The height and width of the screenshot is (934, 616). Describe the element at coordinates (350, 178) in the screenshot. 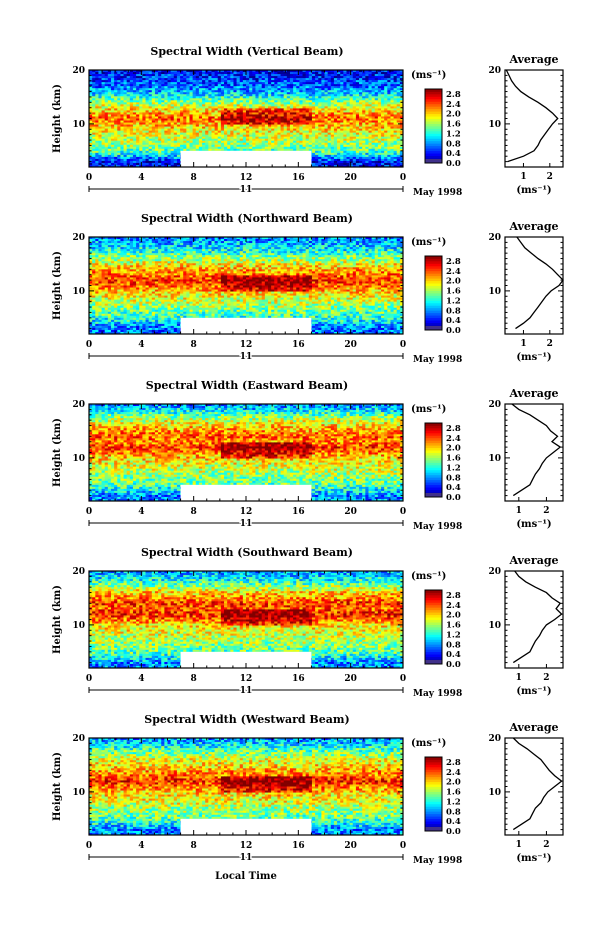

I see `x-tick-label: 20` at that location.